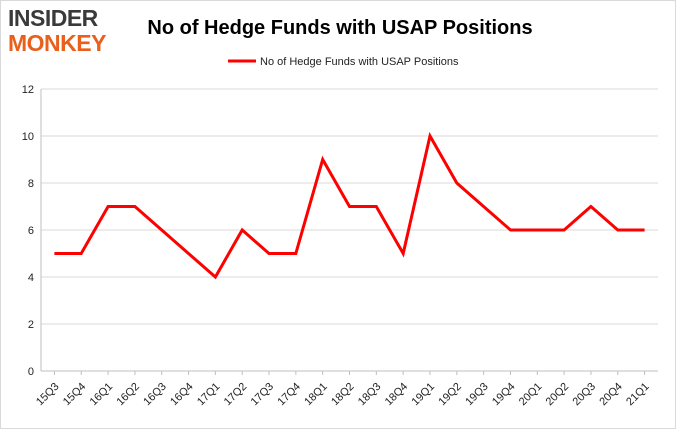 This screenshot has height=431, width=678. I want to click on x-tick-label: 18Q3, so click(370, 395).